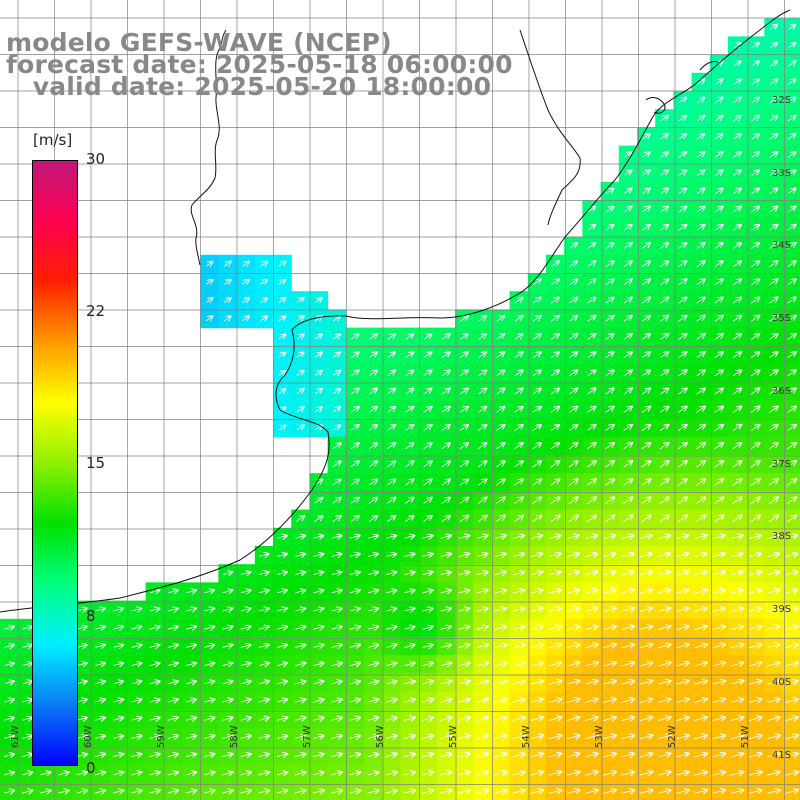 The width and height of the screenshot is (800, 800). I want to click on lon-label: 56W, so click(380, 736).